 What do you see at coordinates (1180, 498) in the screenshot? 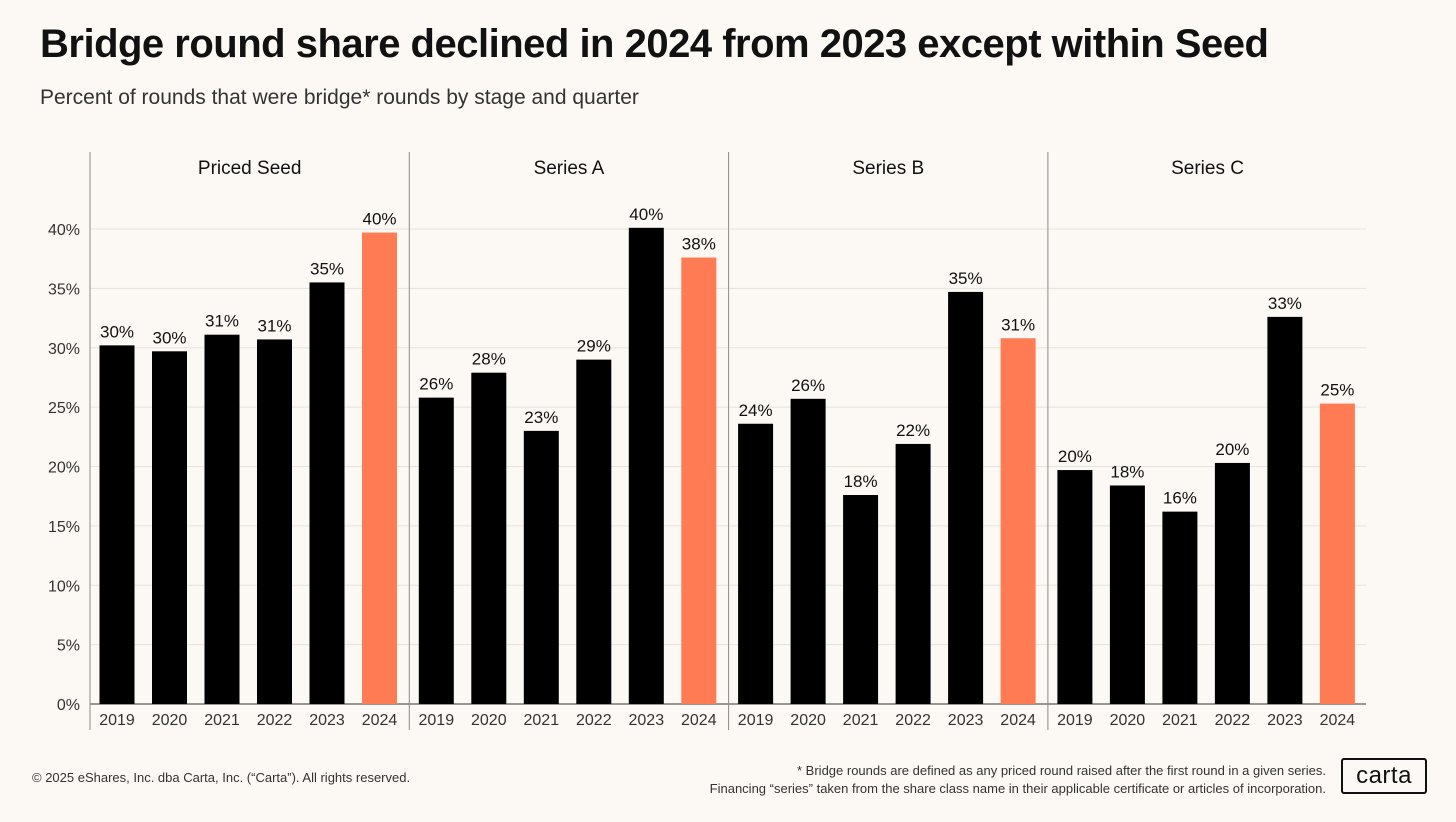
I see `bar-value-label: 16%` at bounding box center [1180, 498].